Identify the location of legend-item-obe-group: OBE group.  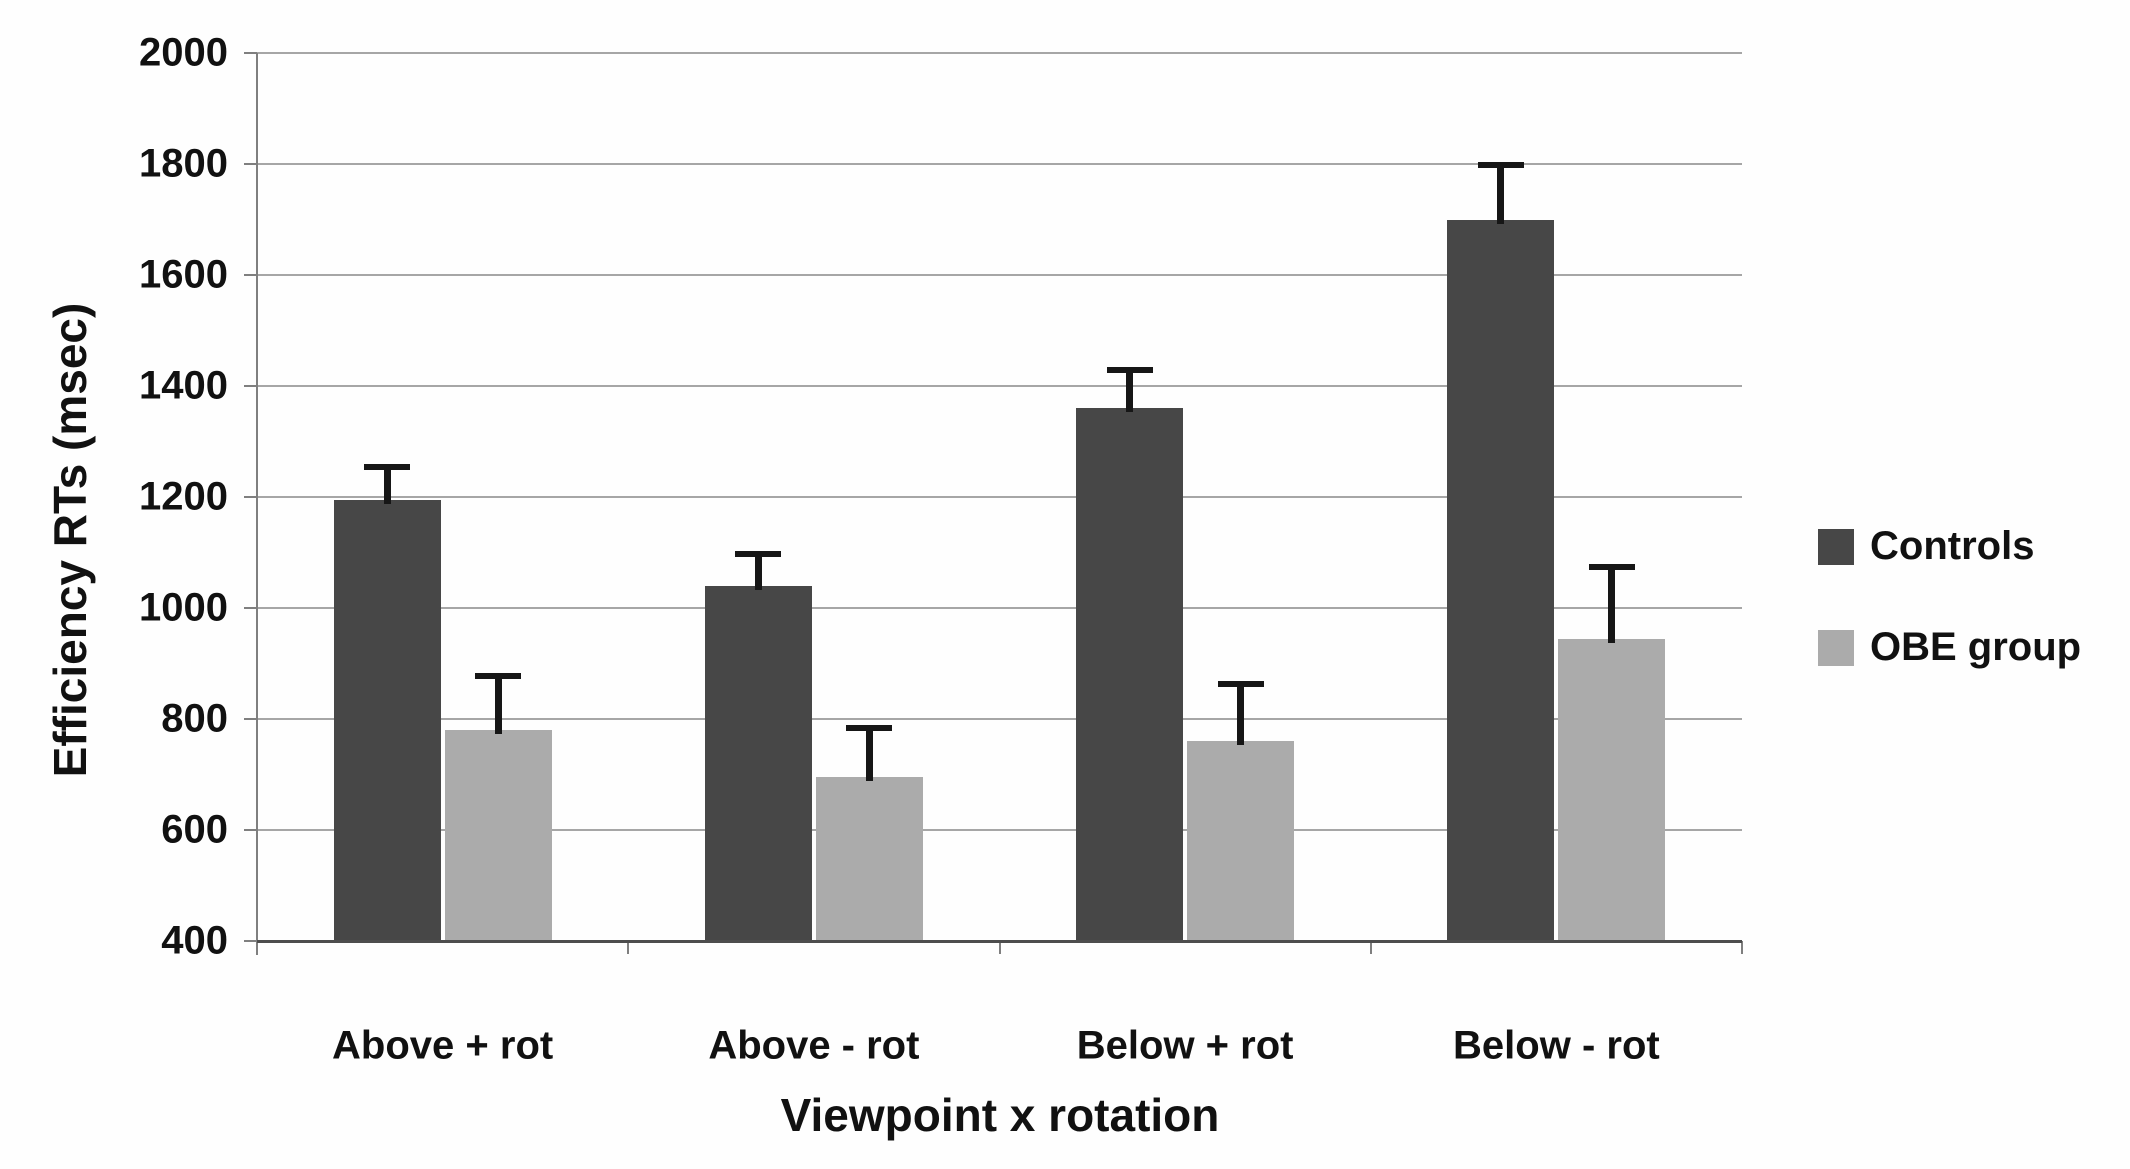
(1949, 647).